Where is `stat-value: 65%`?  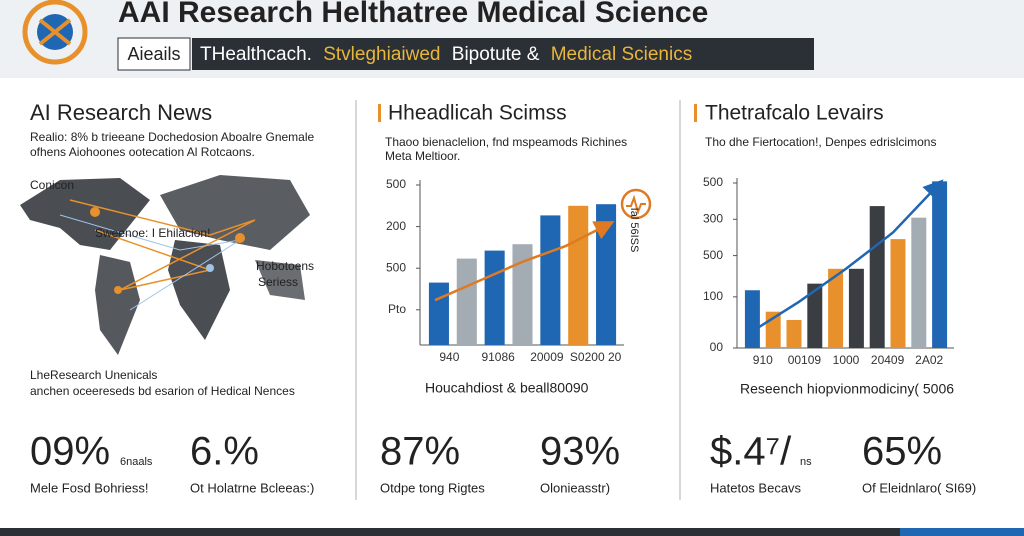
stat-value: 65% is located at coordinates (902, 452).